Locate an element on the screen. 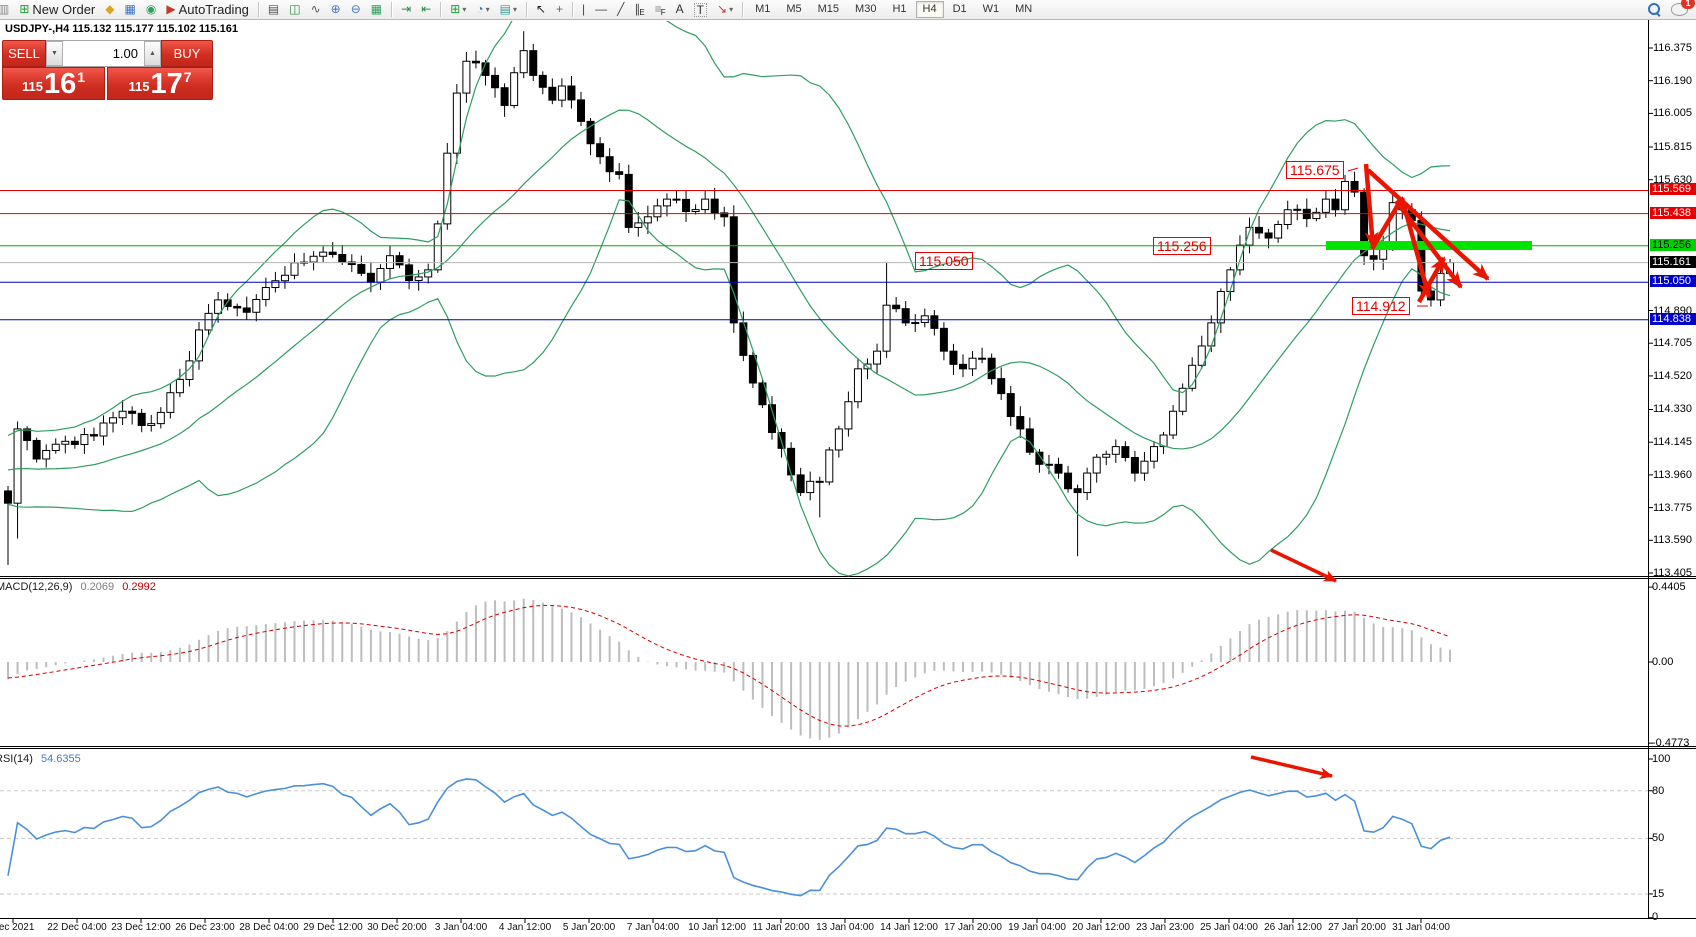 The width and height of the screenshot is (1696, 937). trendline-button: ╱ is located at coordinates (620, 9).